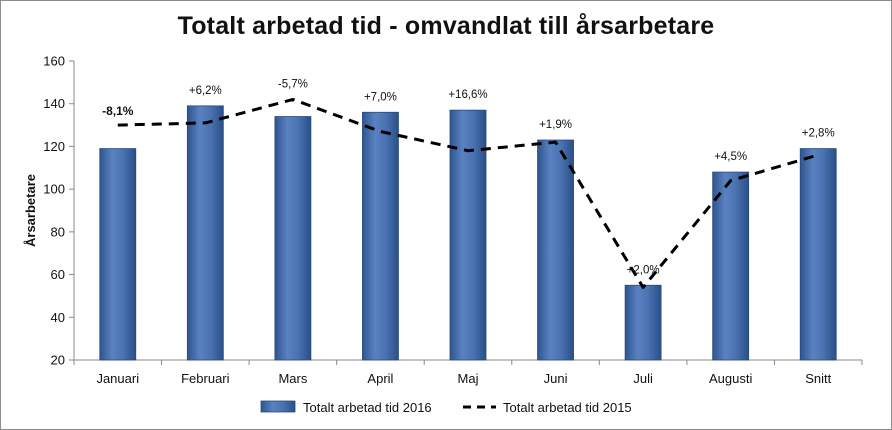  Describe the element at coordinates (205, 91) in the screenshot. I see `data-label: +6,2%` at that location.